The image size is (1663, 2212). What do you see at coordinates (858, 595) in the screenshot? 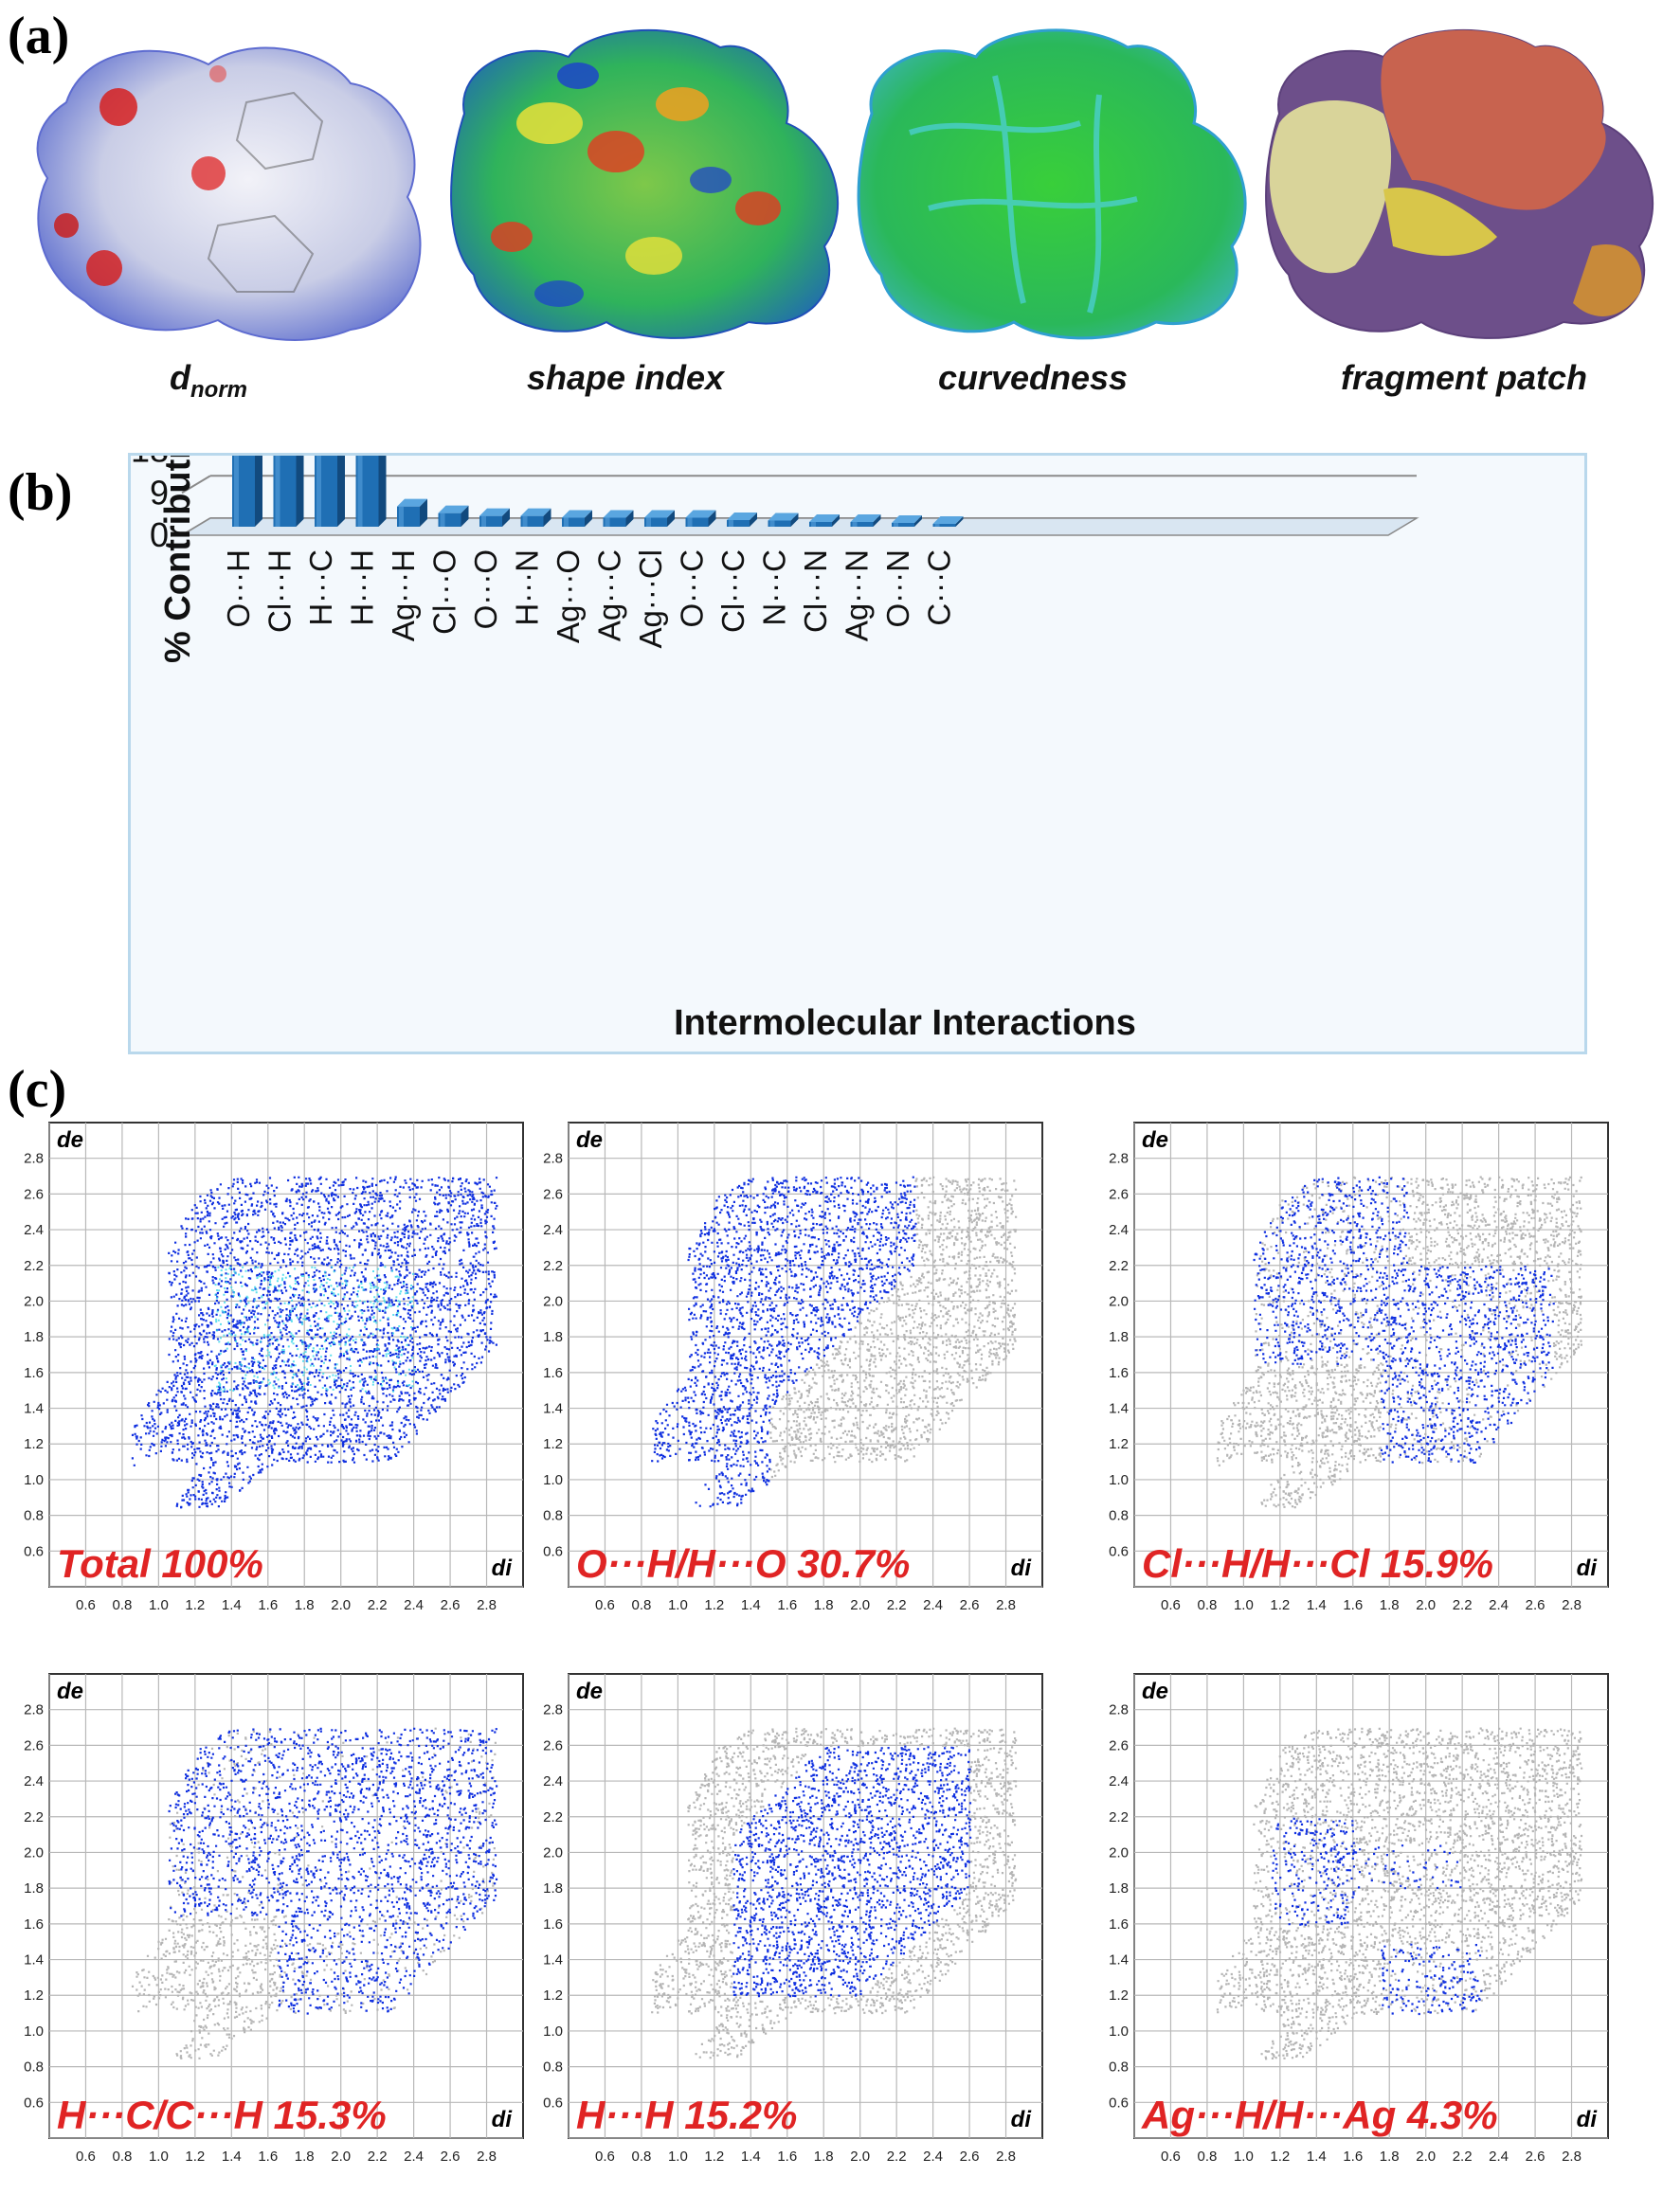
I see `x-category-label: Ag···N` at bounding box center [858, 595].